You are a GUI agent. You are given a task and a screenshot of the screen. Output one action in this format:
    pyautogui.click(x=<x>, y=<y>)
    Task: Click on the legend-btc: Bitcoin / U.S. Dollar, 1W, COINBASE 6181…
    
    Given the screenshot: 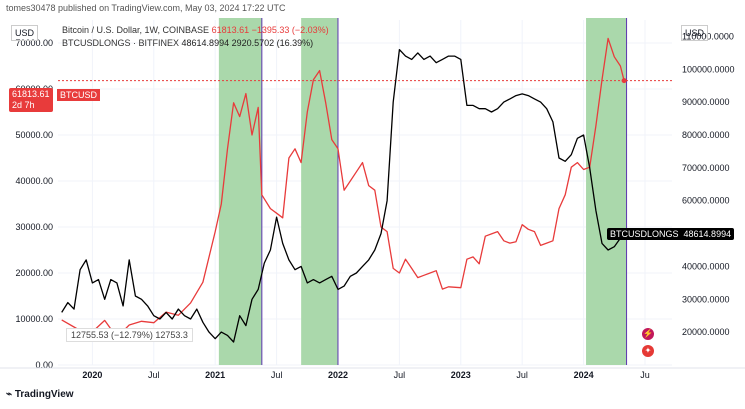 What is the action you would take?
    pyautogui.click(x=195, y=30)
    